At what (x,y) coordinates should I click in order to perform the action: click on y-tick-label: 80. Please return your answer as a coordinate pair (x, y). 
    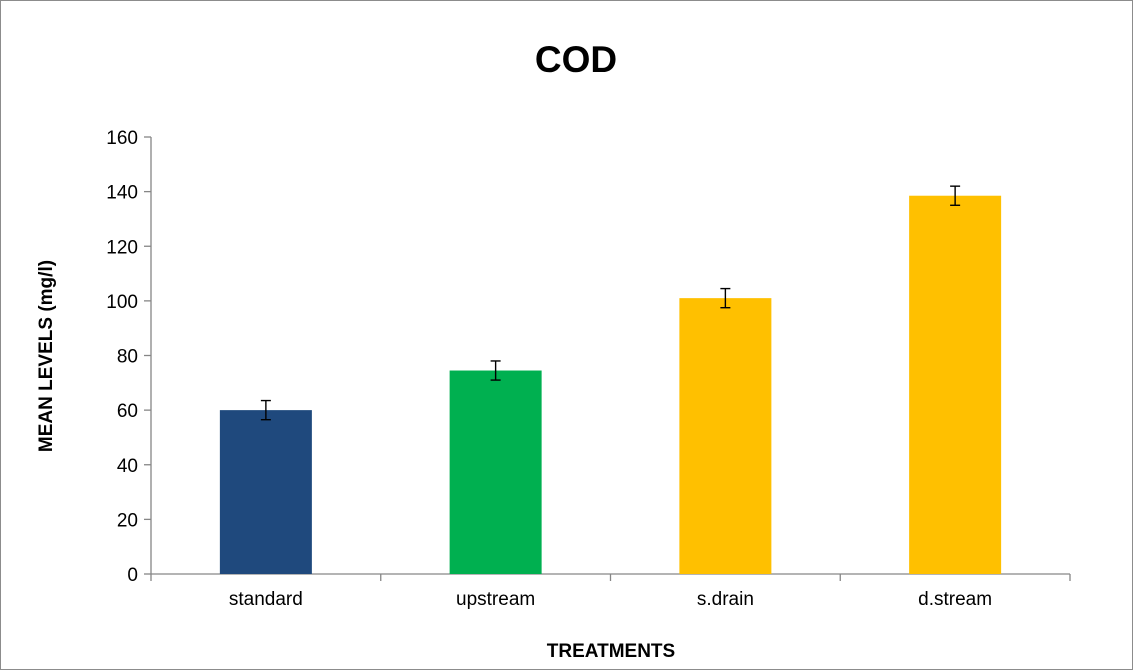
    Looking at the image, I should click on (127, 357).